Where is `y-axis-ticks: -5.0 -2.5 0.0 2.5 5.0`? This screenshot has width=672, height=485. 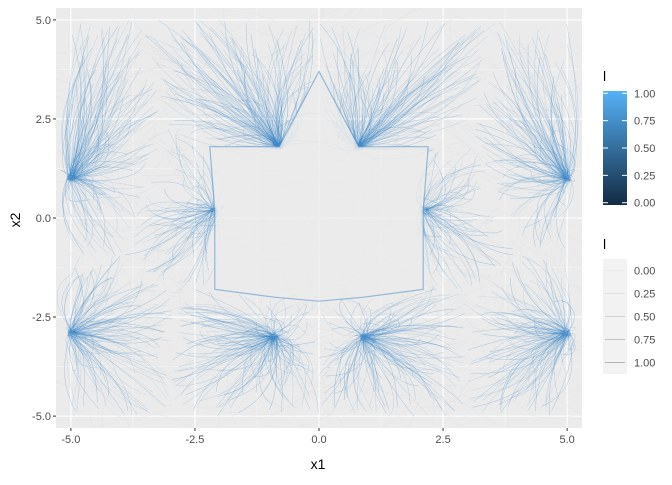
y-axis-ticks: -5.0 -2.5 0.0 2.5 5.0 is located at coordinates (44, 219).